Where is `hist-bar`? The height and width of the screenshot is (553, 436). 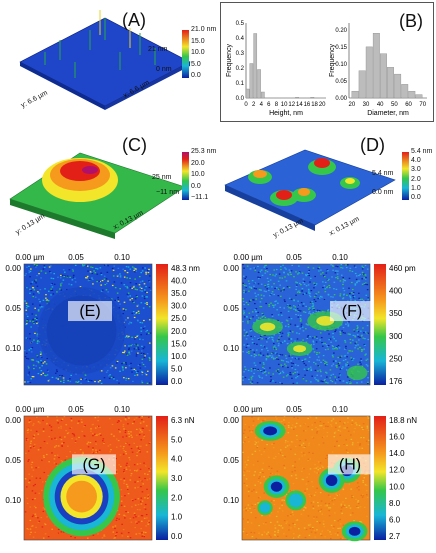
hist-bar is located at coordinates (383, 76).